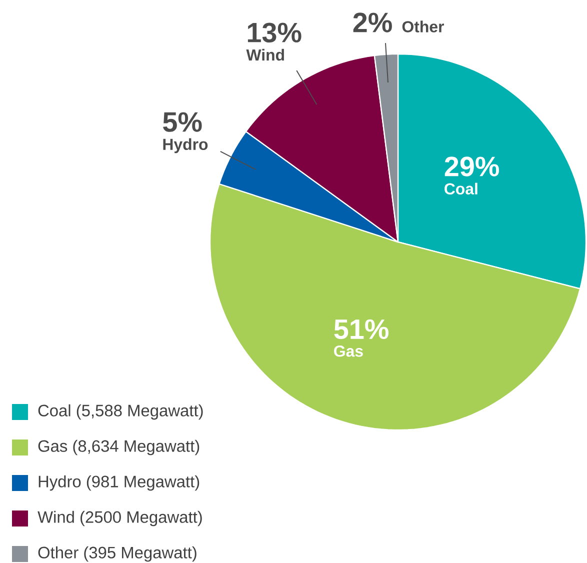 The width and height of the screenshot is (587, 563). Describe the element at coordinates (265, 54) in the screenshot. I see `text: Wind` at that location.